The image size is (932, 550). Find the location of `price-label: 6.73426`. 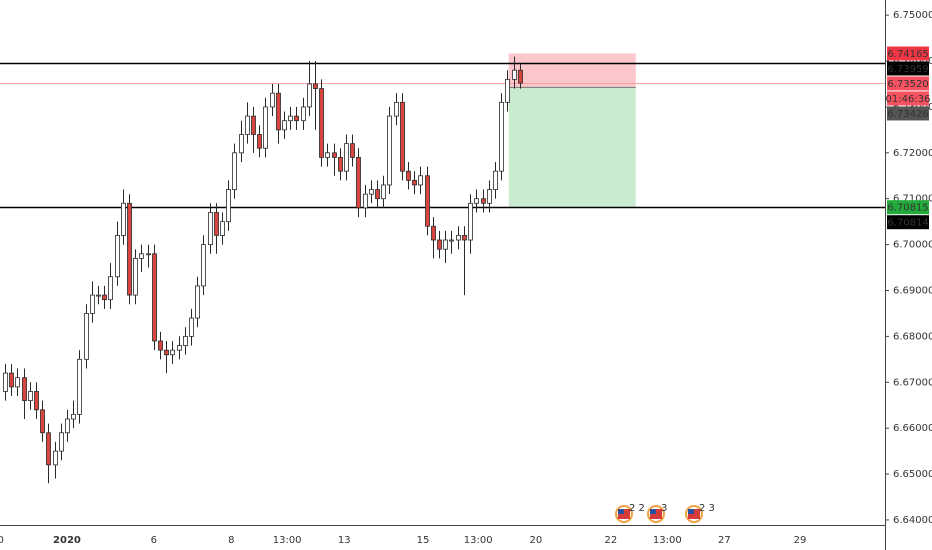

price-label: 6.73426 is located at coordinates (907, 114).